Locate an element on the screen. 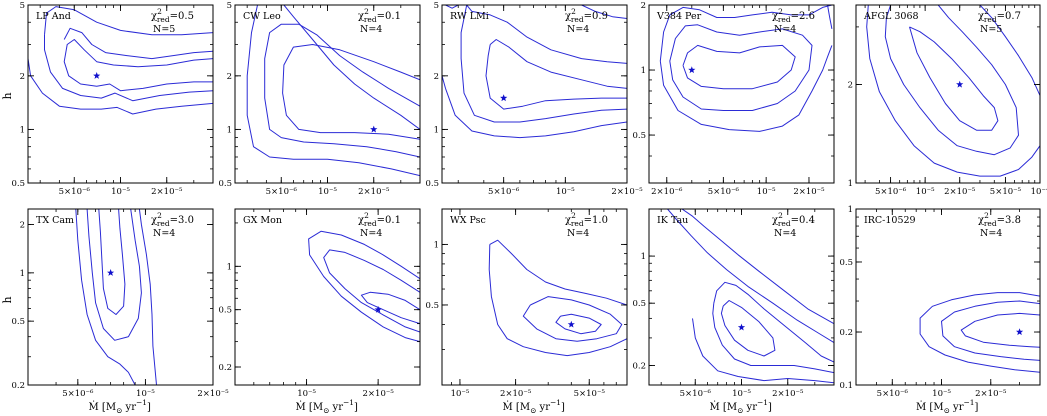 Image resolution: width=1047 pixels, height=416 pixels. star-name-label: TX Cam is located at coordinates (55, 220).